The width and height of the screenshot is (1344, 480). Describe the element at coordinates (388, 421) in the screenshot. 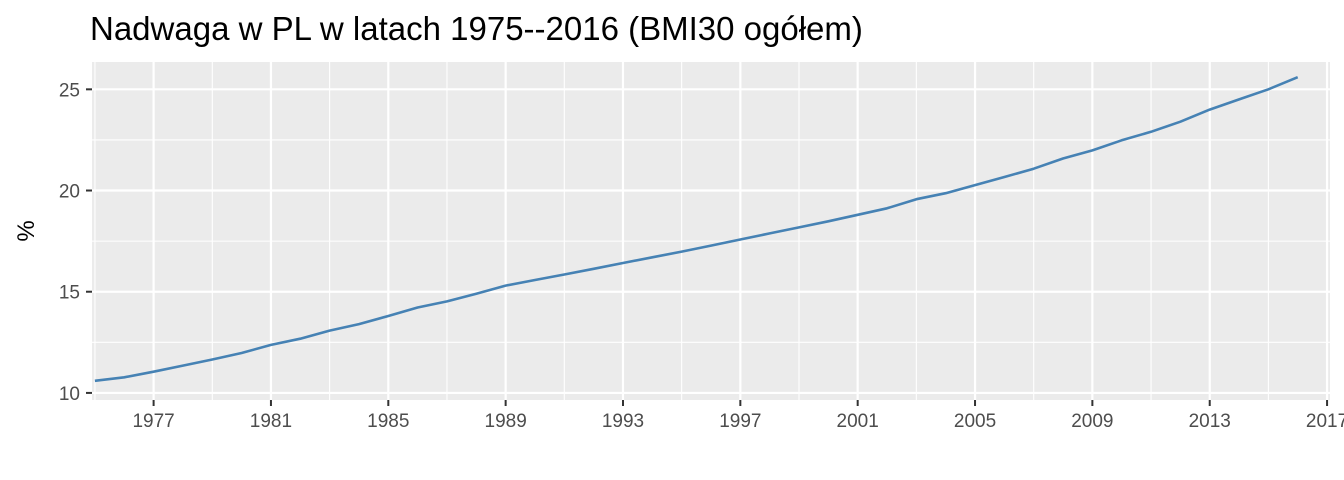

I see `x-tick-label: 1985` at that location.